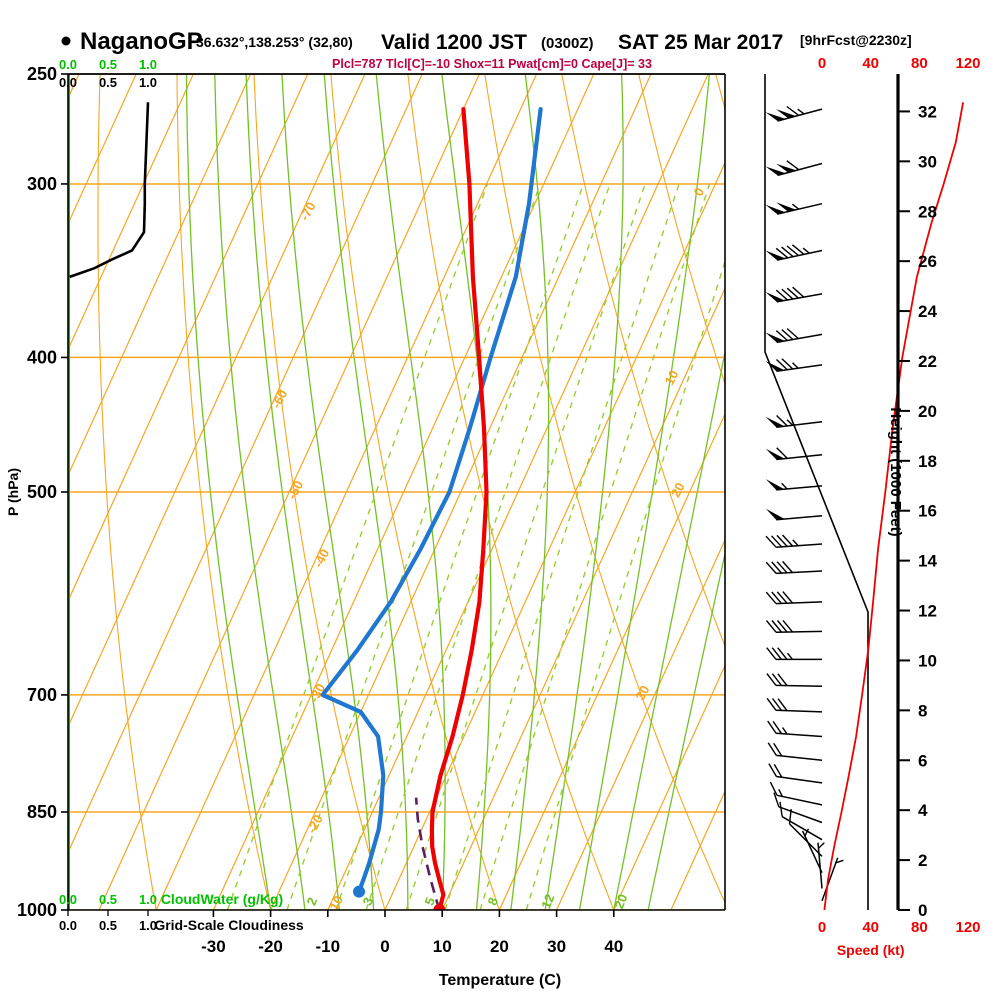 The height and width of the screenshot is (1000, 1000). What do you see at coordinates (672, 378) in the screenshot?
I see `isotherm-label: 10` at bounding box center [672, 378].